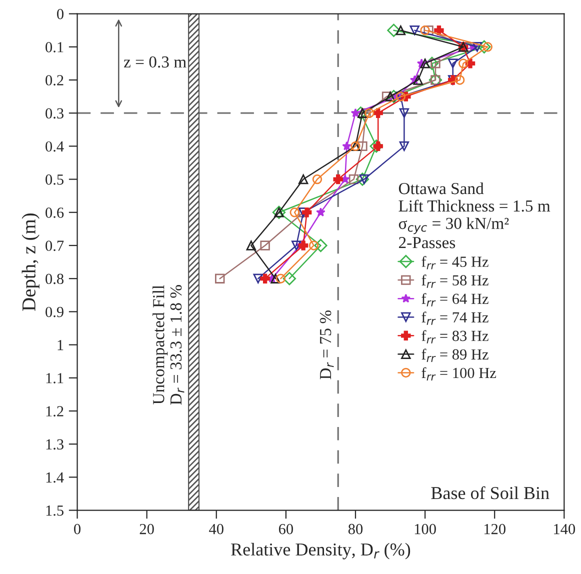 This screenshot has height=574, width=581. What do you see at coordinates (55, 146) in the screenshot?
I see `y-tick-label: 0.4` at bounding box center [55, 146].